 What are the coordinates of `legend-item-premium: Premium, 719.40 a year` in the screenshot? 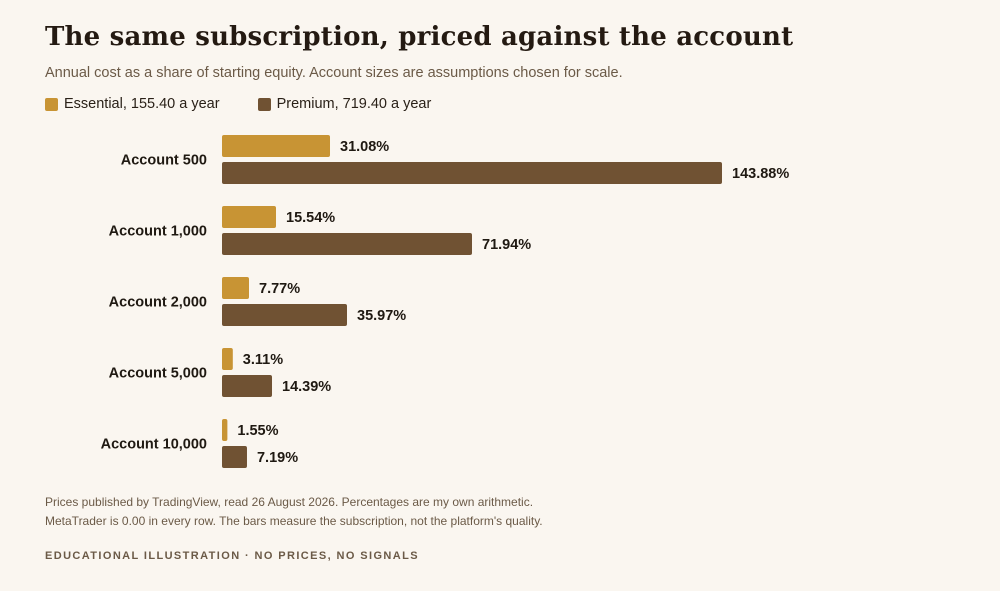 It's located at (344, 104).